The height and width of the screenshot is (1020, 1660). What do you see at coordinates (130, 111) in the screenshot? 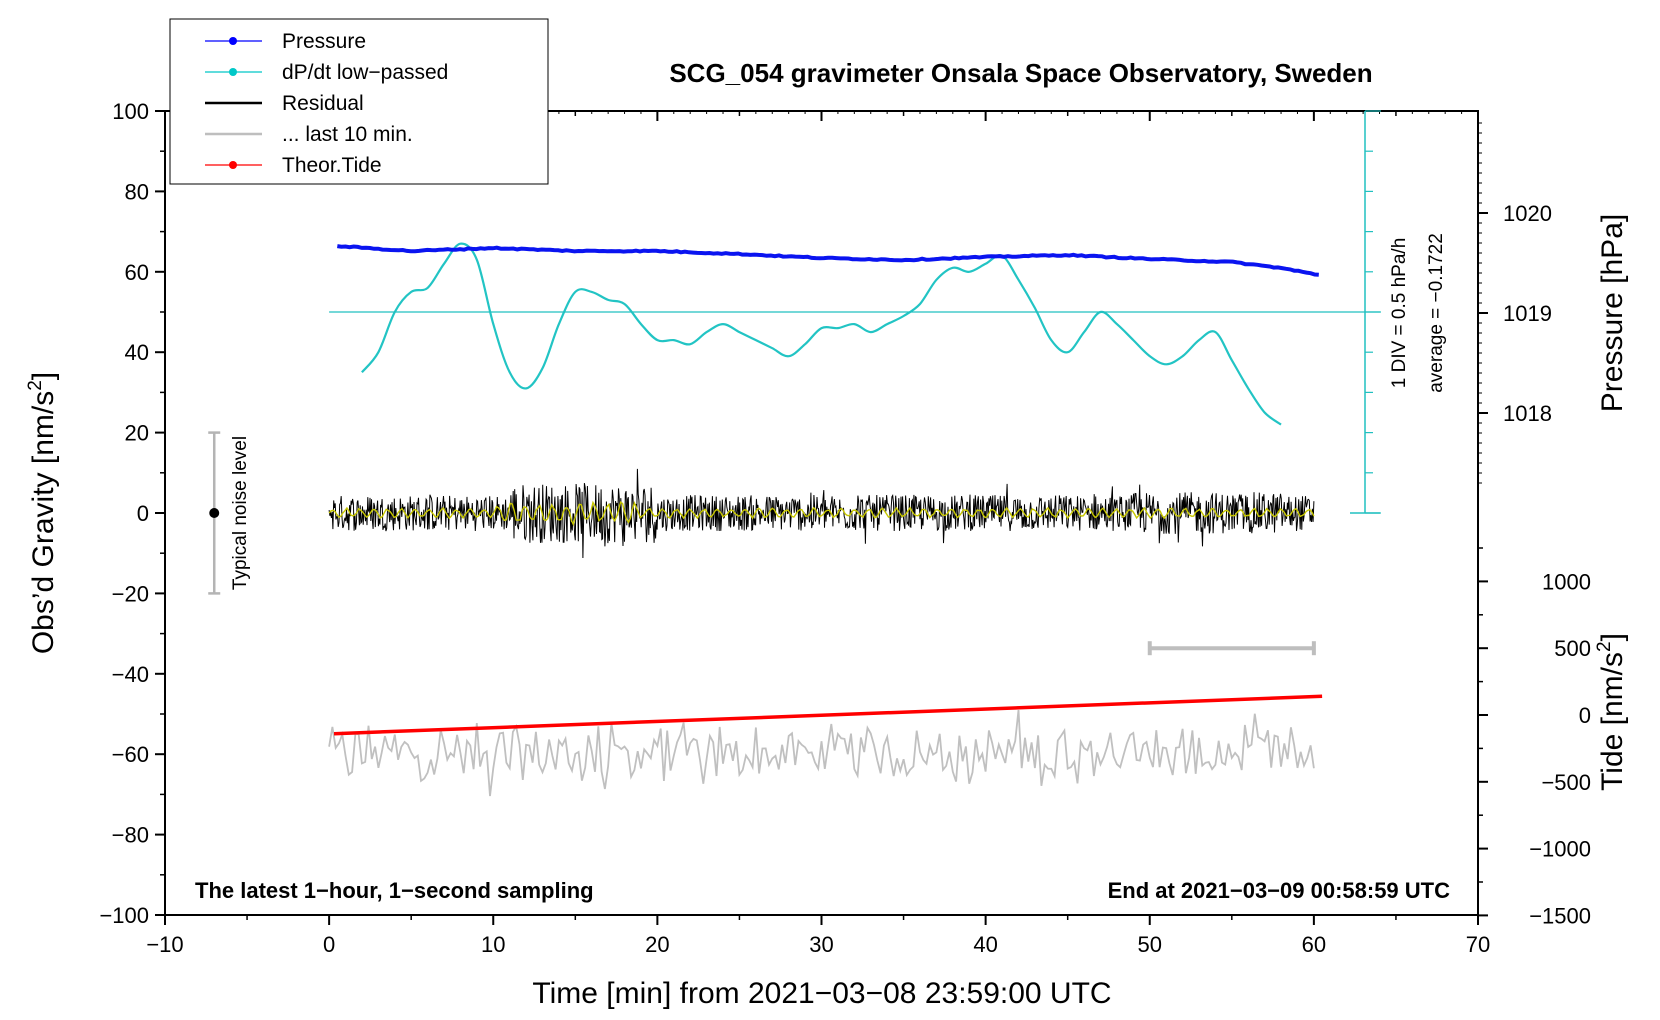
I see `y-tick-label: 100` at bounding box center [130, 111].